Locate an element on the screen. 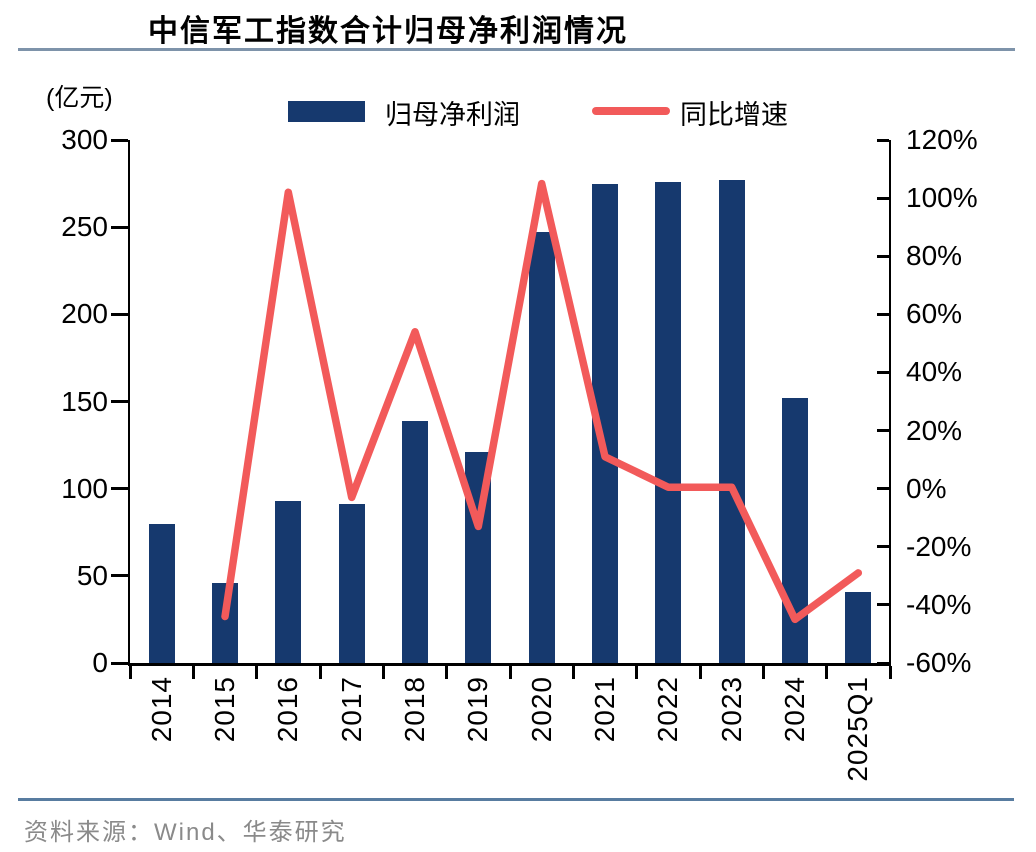  bar-2016 is located at coordinates (288, 581).